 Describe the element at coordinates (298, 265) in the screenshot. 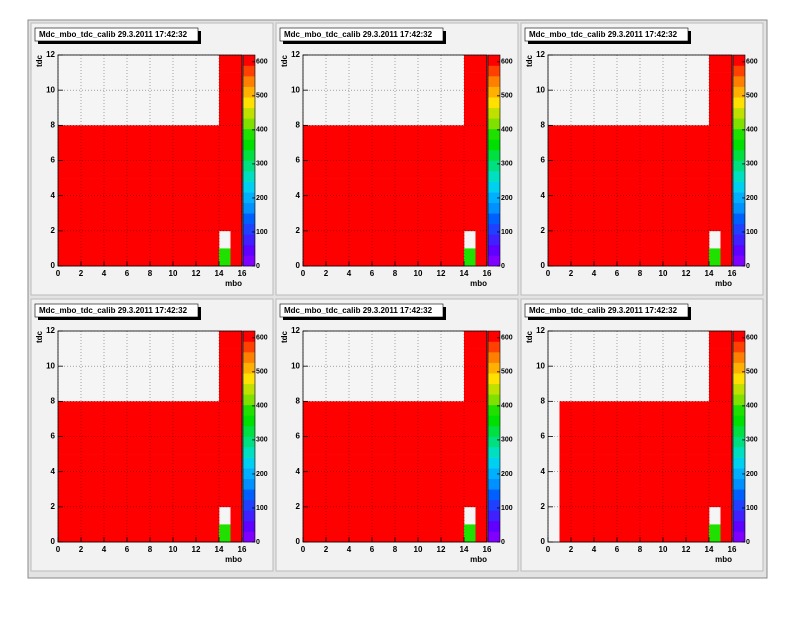

I see `y-tick-label: 0` at that location.